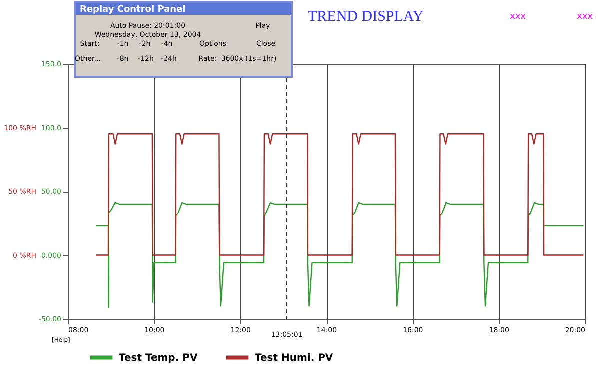 This screenshot has width=598, height=382. I want to click on chart-title: TREND DISPLAY, so click(366, 17).